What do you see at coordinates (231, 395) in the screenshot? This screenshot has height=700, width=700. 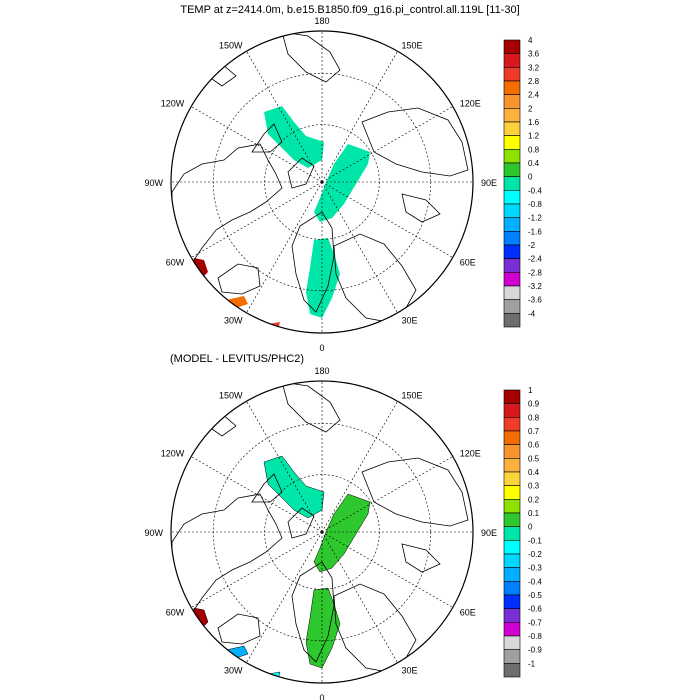 I see `lon-label: 150W` at bounding box center [231, 395].